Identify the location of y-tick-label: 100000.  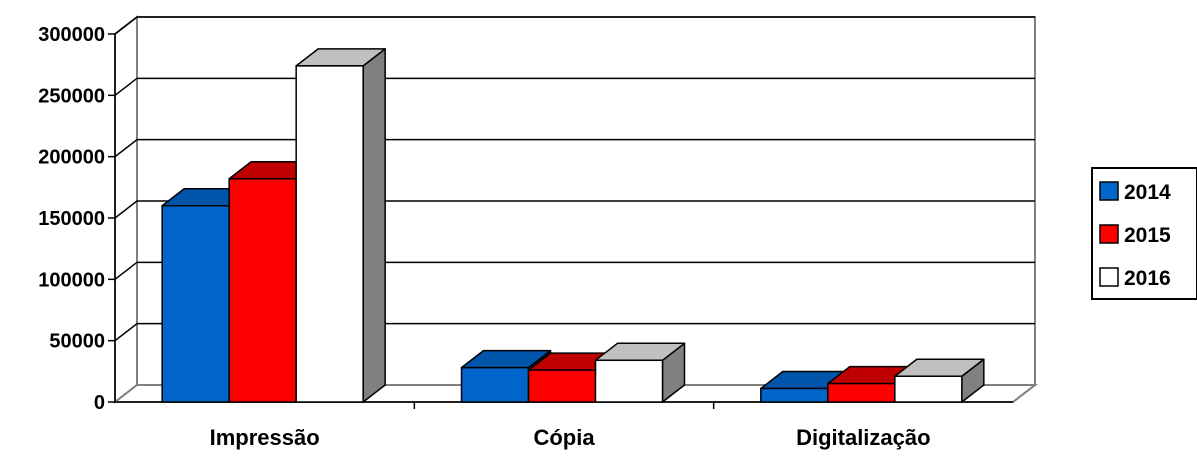
(71, 280).